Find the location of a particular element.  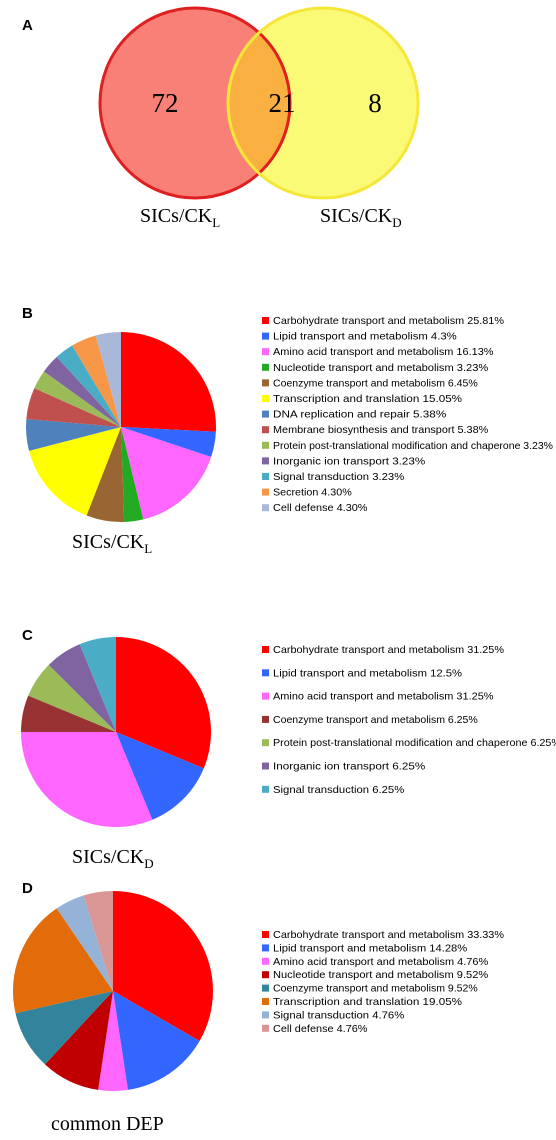

venn-set-1-label: SICs/CKL is located at coordinates (180, 217).